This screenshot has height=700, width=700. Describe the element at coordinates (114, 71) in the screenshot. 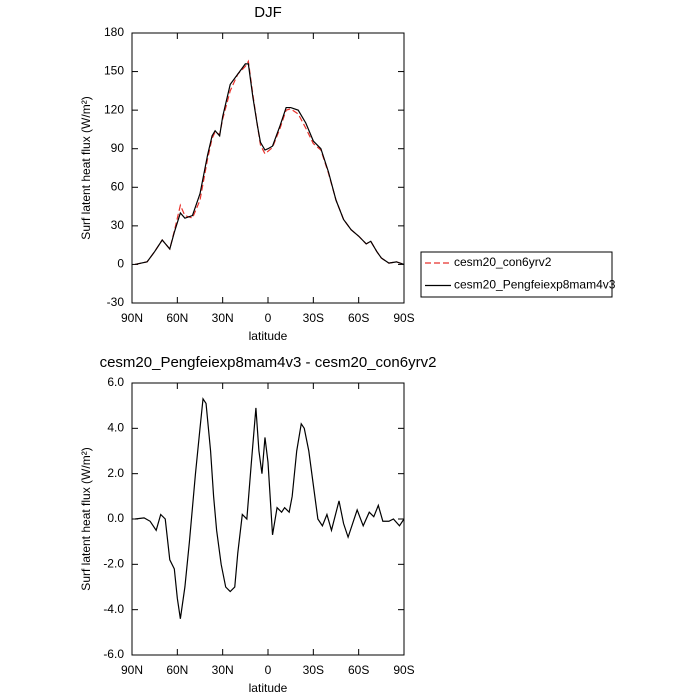

I see `y-tick-label: 150` at that location.